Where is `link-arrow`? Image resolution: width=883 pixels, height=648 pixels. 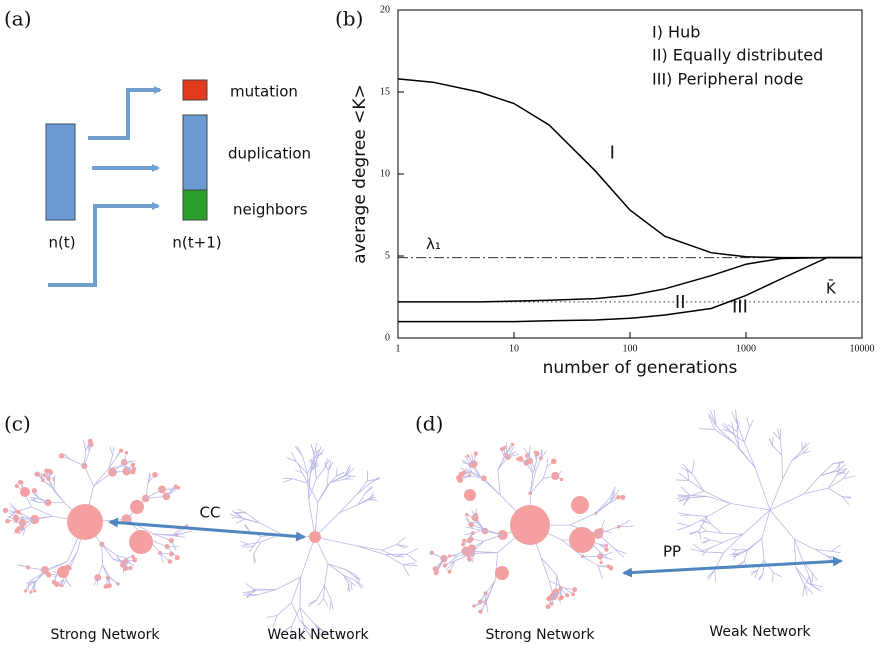
link-arrow is located at coordinates (207, 529).